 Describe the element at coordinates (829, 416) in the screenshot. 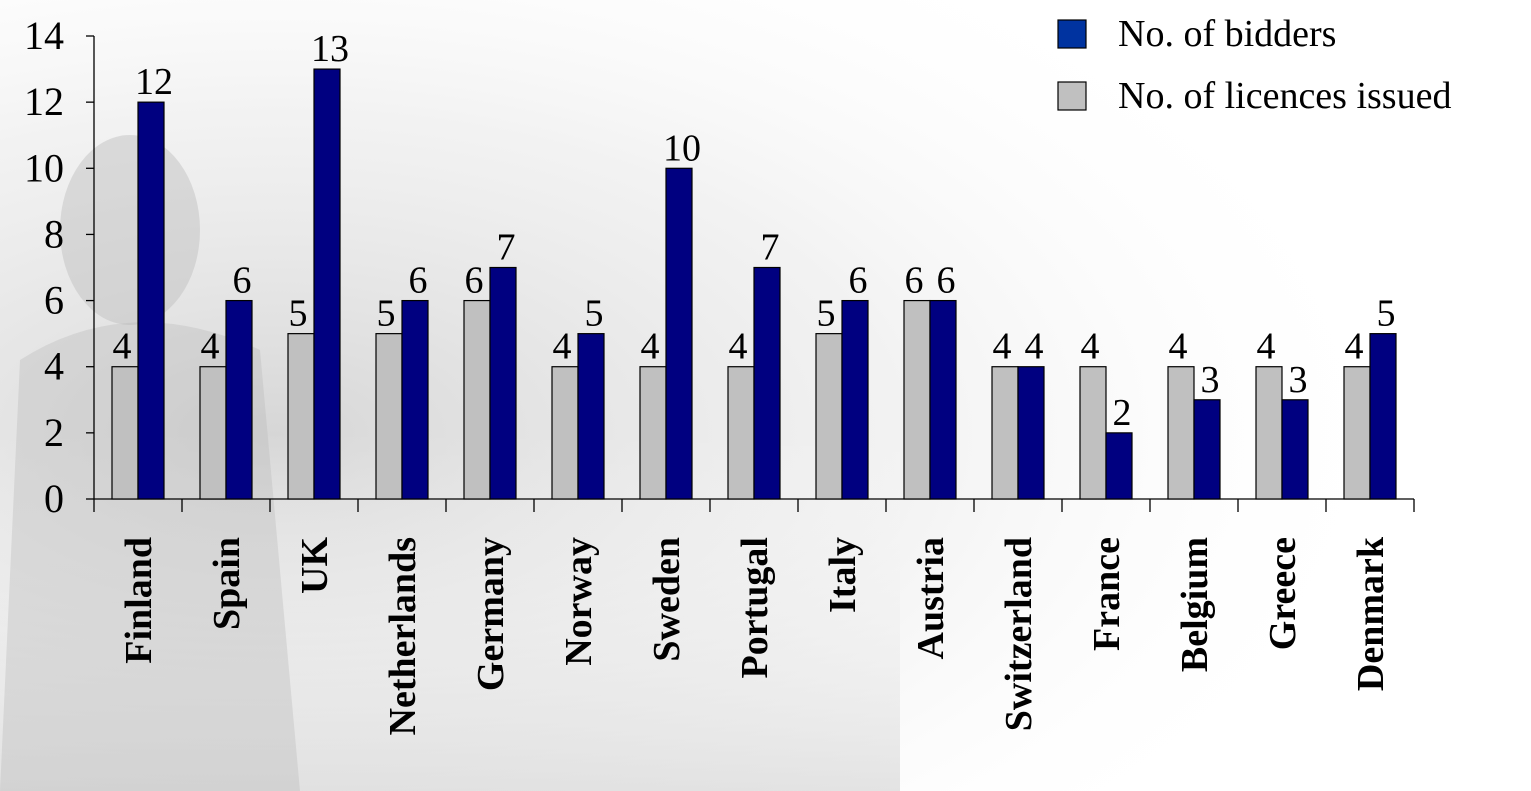

I see `bar-licences-italy` at that location.